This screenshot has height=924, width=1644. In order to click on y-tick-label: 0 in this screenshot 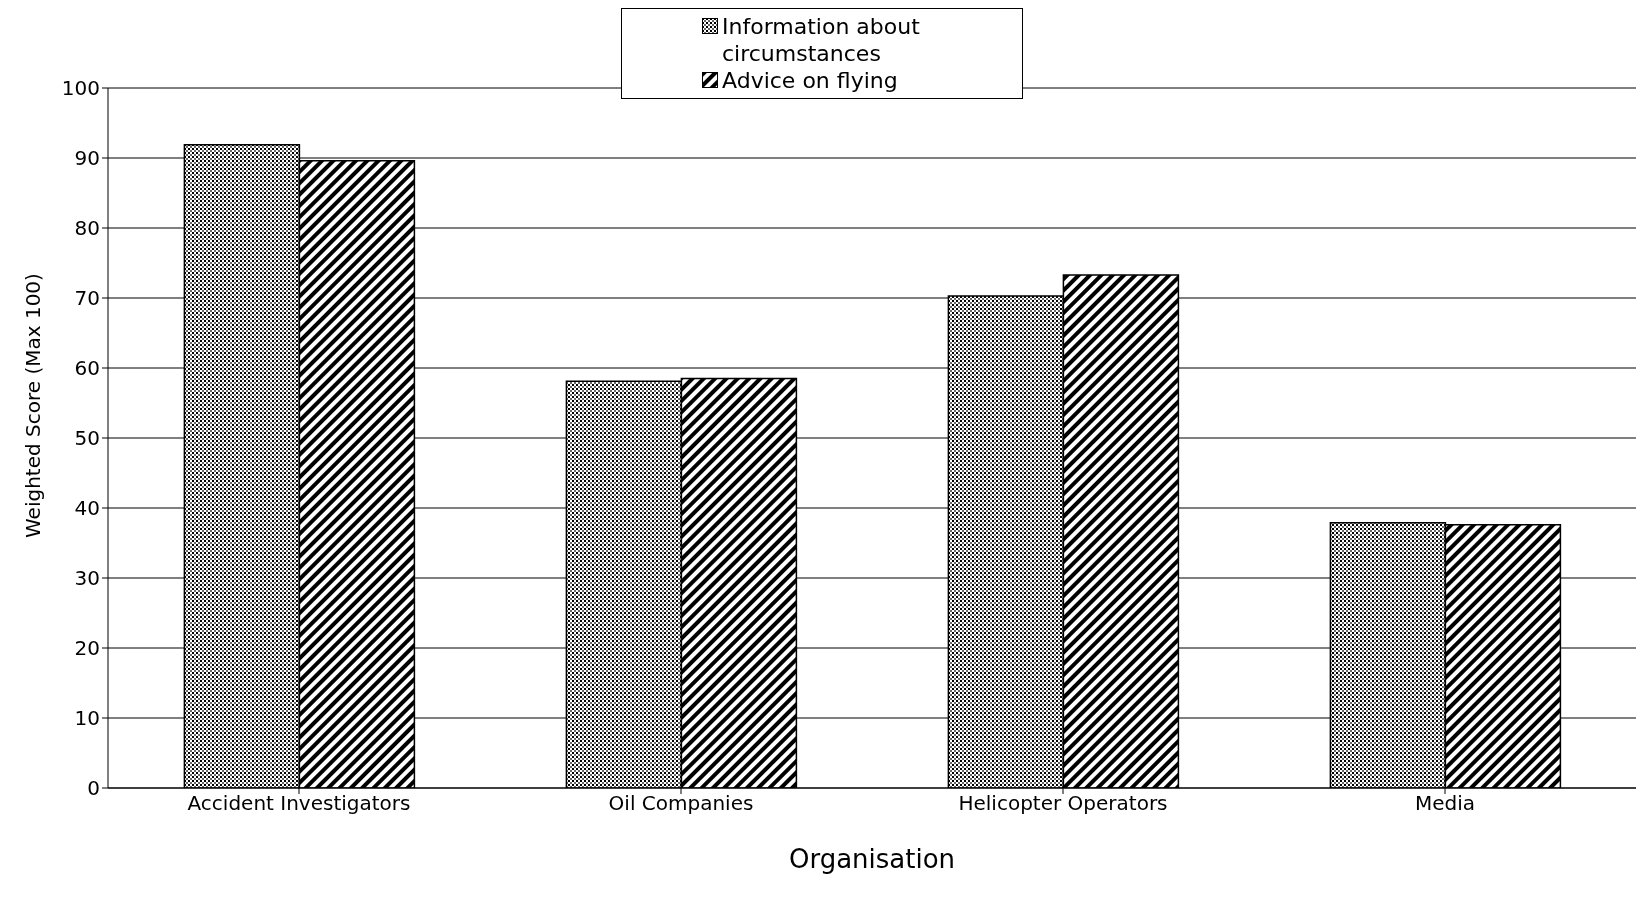, I will do `click(93, 788)`.